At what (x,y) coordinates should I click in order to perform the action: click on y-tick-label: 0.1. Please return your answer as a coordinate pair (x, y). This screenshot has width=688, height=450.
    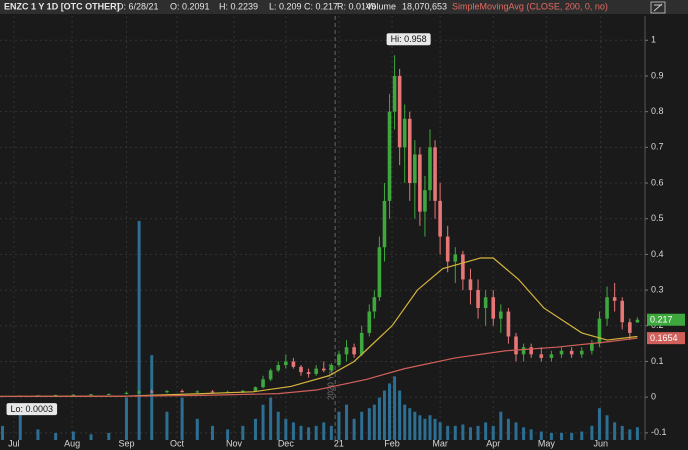
    Looking at the image, I should click on (657, 361).